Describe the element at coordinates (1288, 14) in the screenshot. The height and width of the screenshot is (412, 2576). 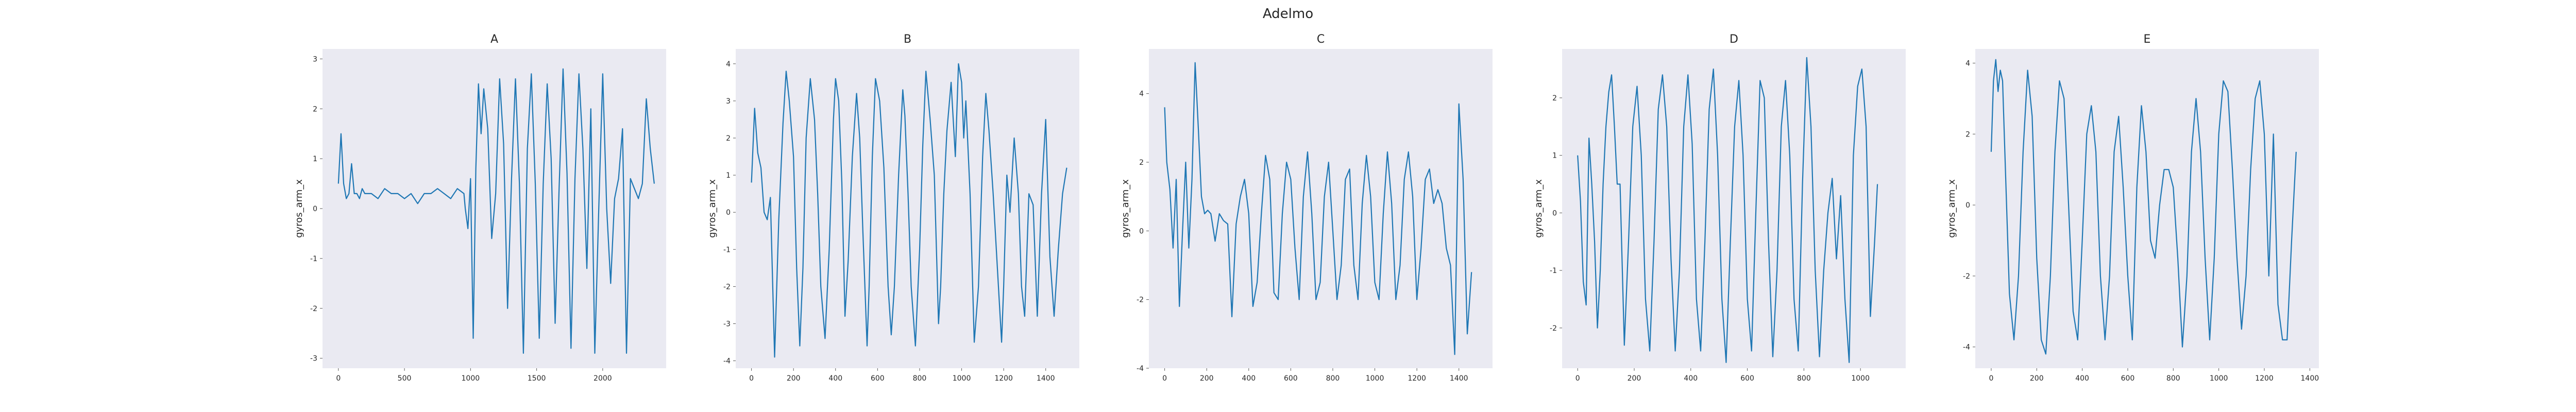
I see `figure-title: Adelmo` at that location.